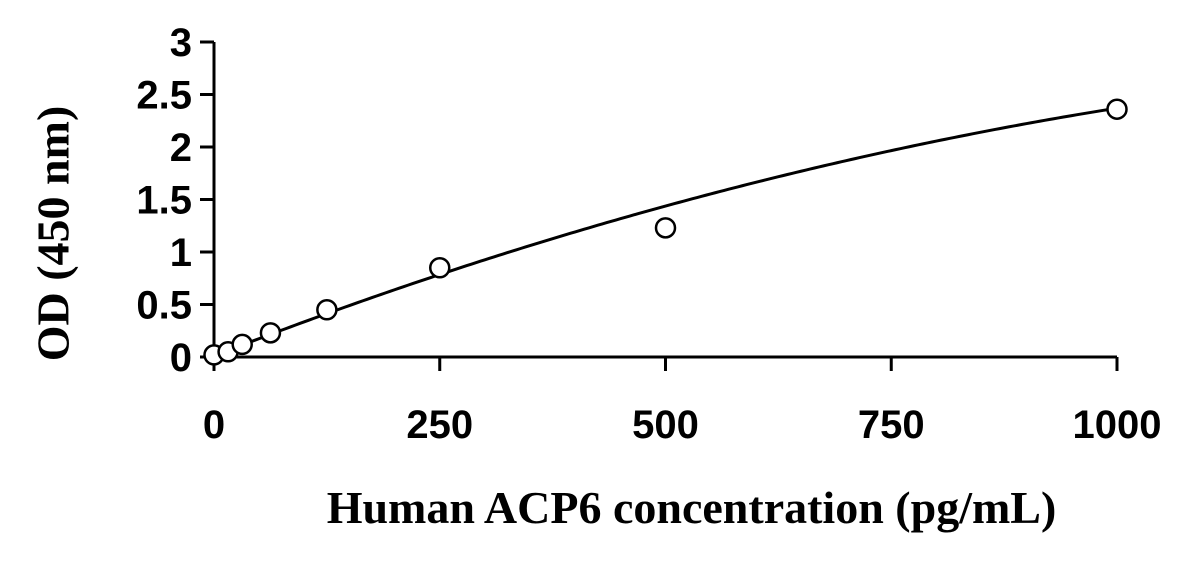 This screenshot has width=1191, height=562. What do you see at coordinates (1117, 425) in the screenshot?
I see `x-tick-label: 1000` at bounding box center [1117, 425].